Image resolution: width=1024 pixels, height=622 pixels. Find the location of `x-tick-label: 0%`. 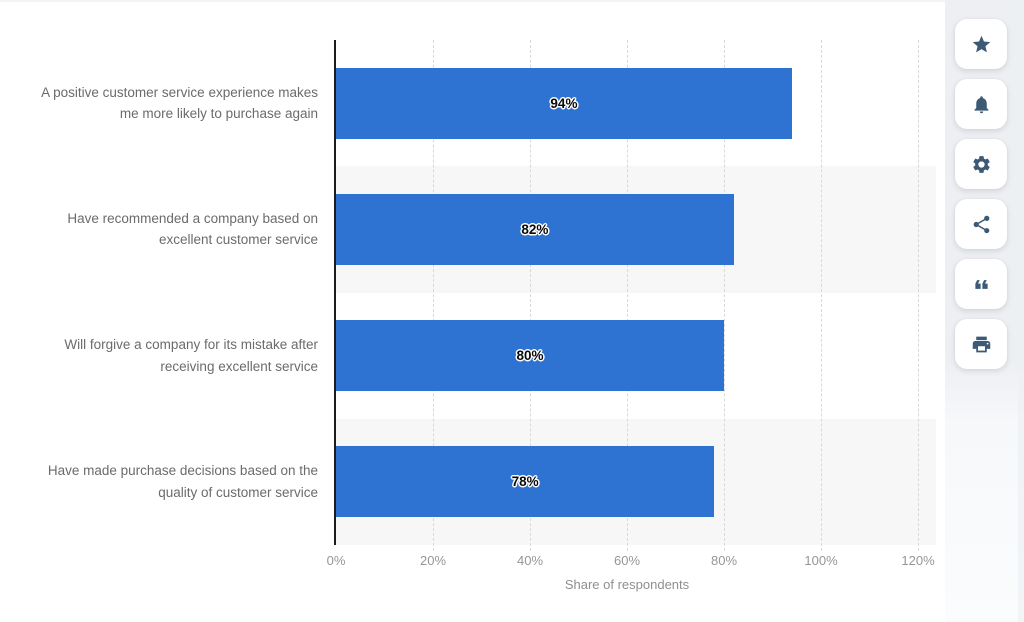

x-tick-label: 0% is located at coordinates (336, 560).